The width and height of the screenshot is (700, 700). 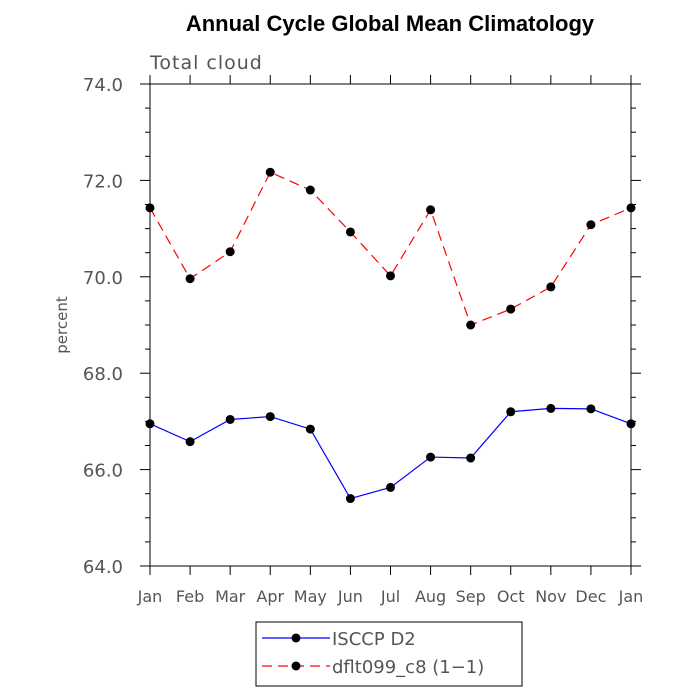 I want to click on x-tick-label: Nov, so click(x=550, y=596).